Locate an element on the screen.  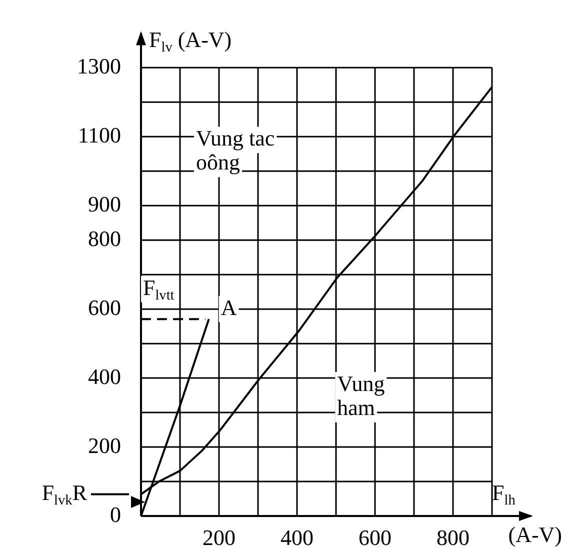
annotation: Vung tac oông is located at coordinates (235, 150).